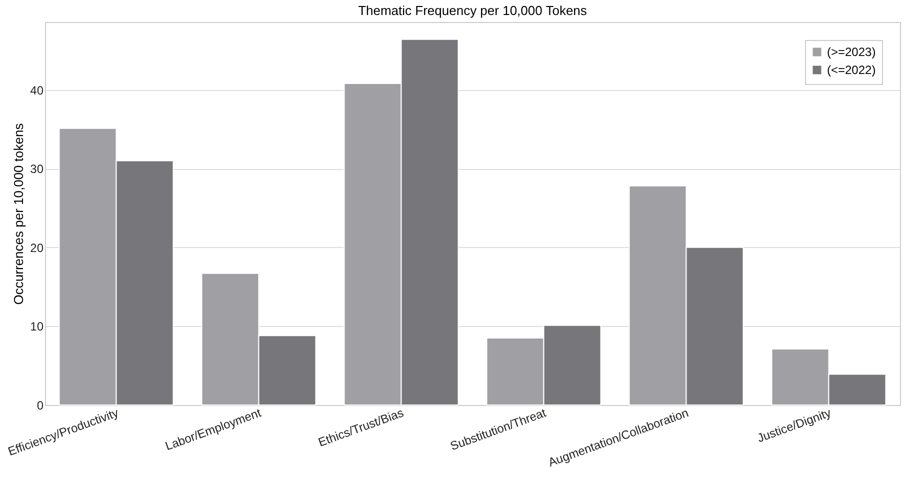 The width and height of the screenshot is (923, 500). I want to click on legend-label: (>=2023), so click(851, 52).